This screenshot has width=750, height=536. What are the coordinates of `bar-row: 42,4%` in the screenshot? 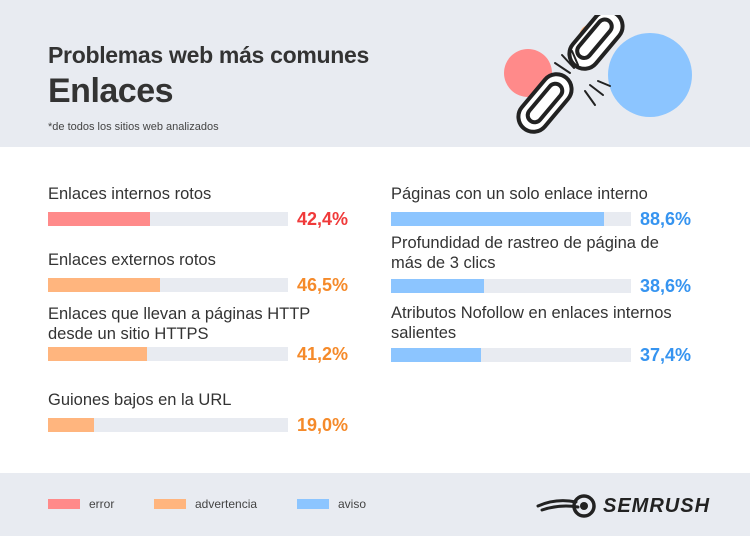 It's located at (198, 219).